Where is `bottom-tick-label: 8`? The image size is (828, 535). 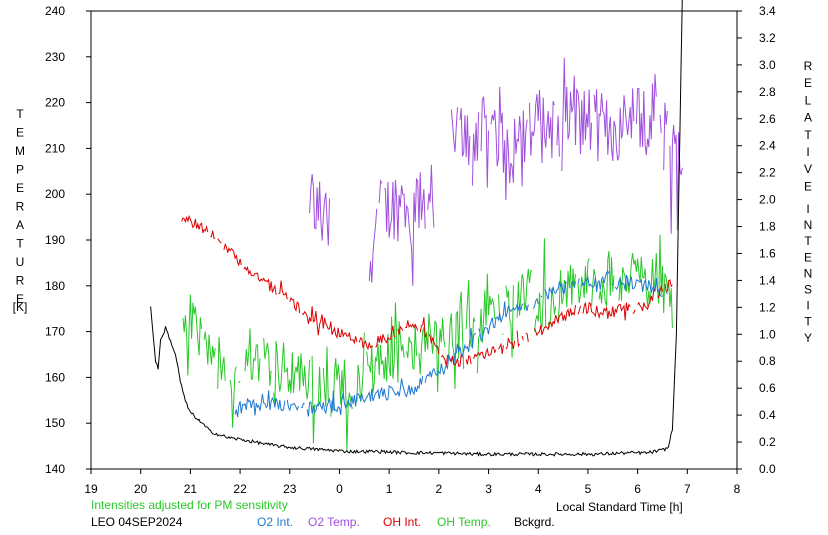
bottom-tick-label: 8 is located at coordinates (737, 489).